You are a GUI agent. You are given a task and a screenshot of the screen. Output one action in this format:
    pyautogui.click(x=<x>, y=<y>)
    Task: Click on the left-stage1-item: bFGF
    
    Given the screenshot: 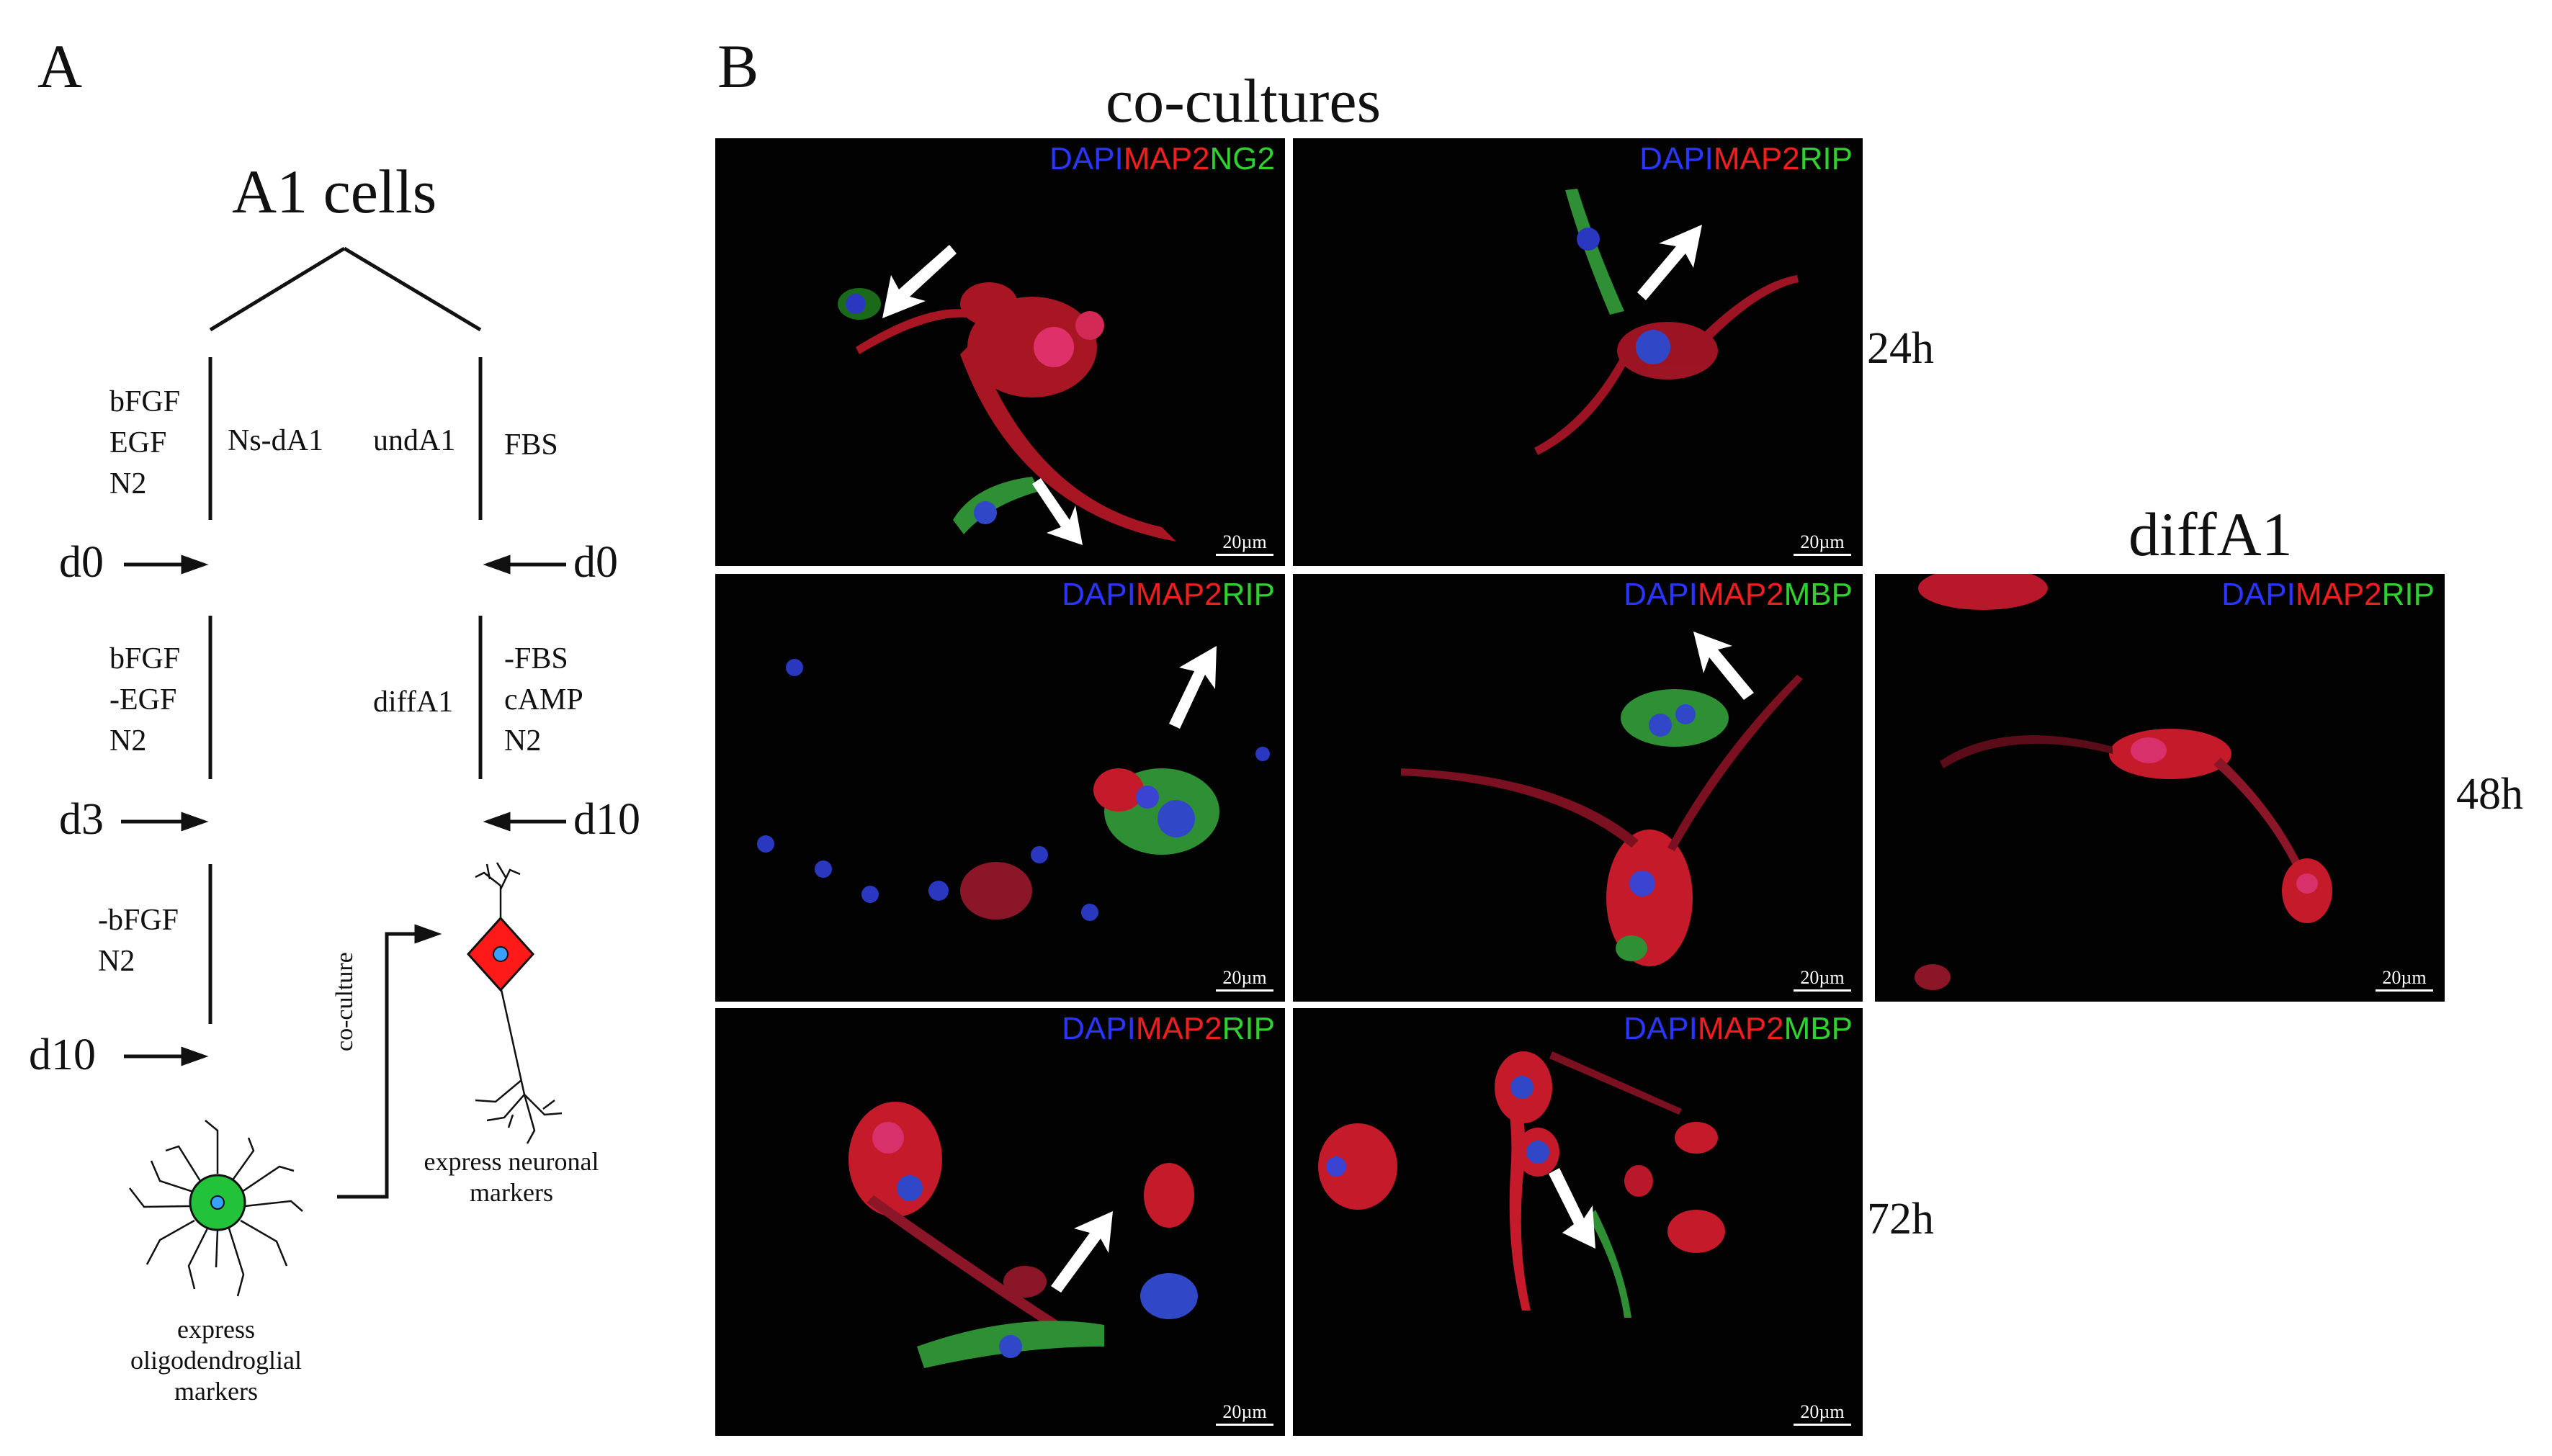 What is the action you would take?
    pyautogui.click(x=145, y=401)
    